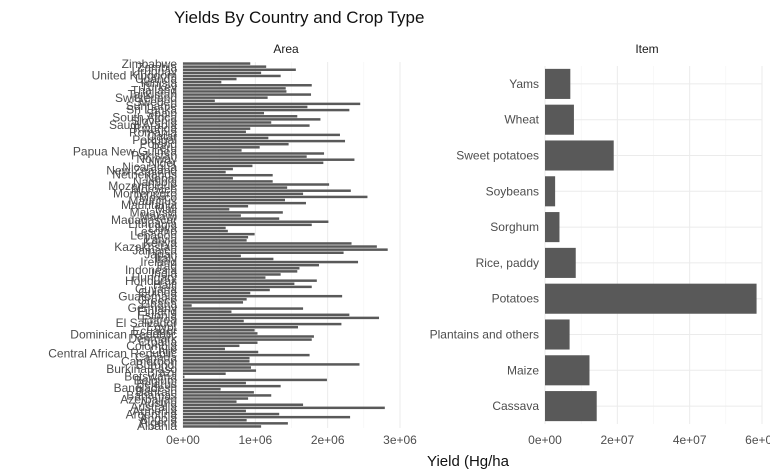 The height and width of the screenshot is (475, 770). I want to click on area-category-label: New Zealand, so click(141, 171).